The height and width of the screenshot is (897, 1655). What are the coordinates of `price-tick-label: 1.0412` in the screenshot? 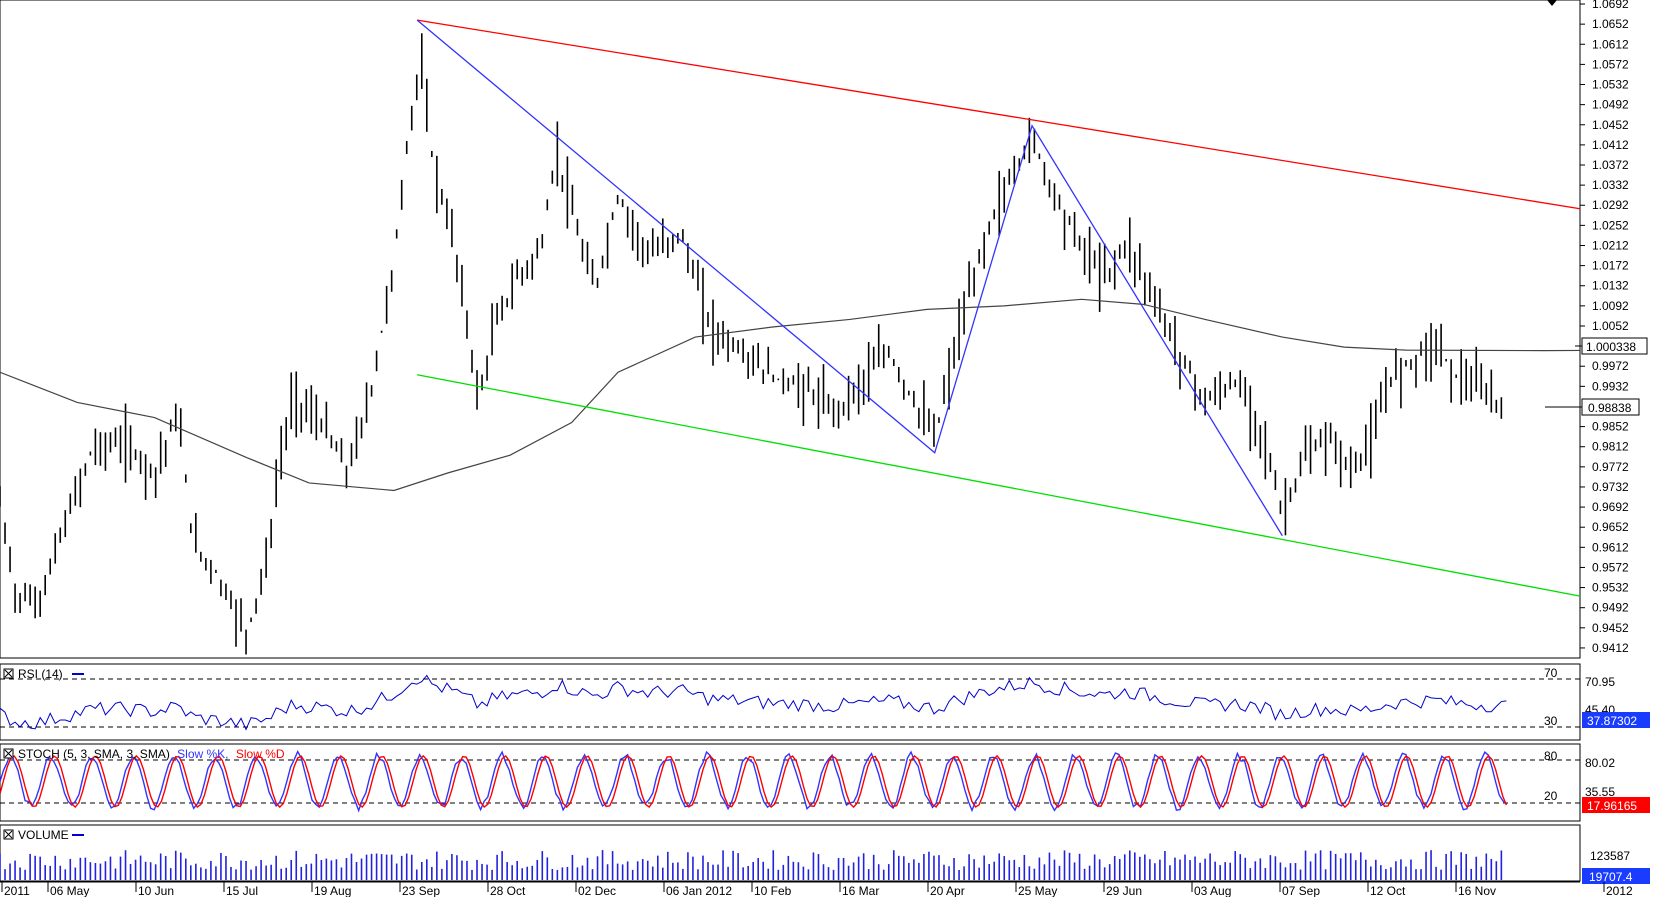 It's located at (1610, 145).